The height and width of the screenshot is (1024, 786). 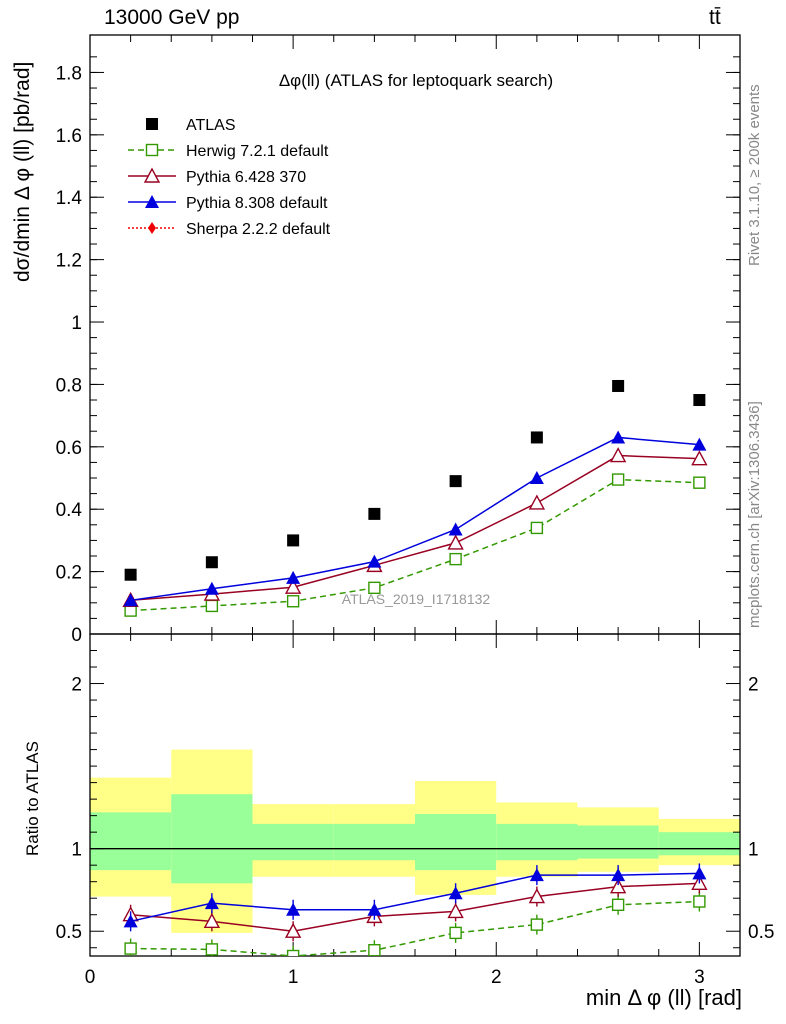 What do you see at coordinates (496, 977) in the screenshot?
I see `x-tick-label: 2` at bounding box center [496, 977].